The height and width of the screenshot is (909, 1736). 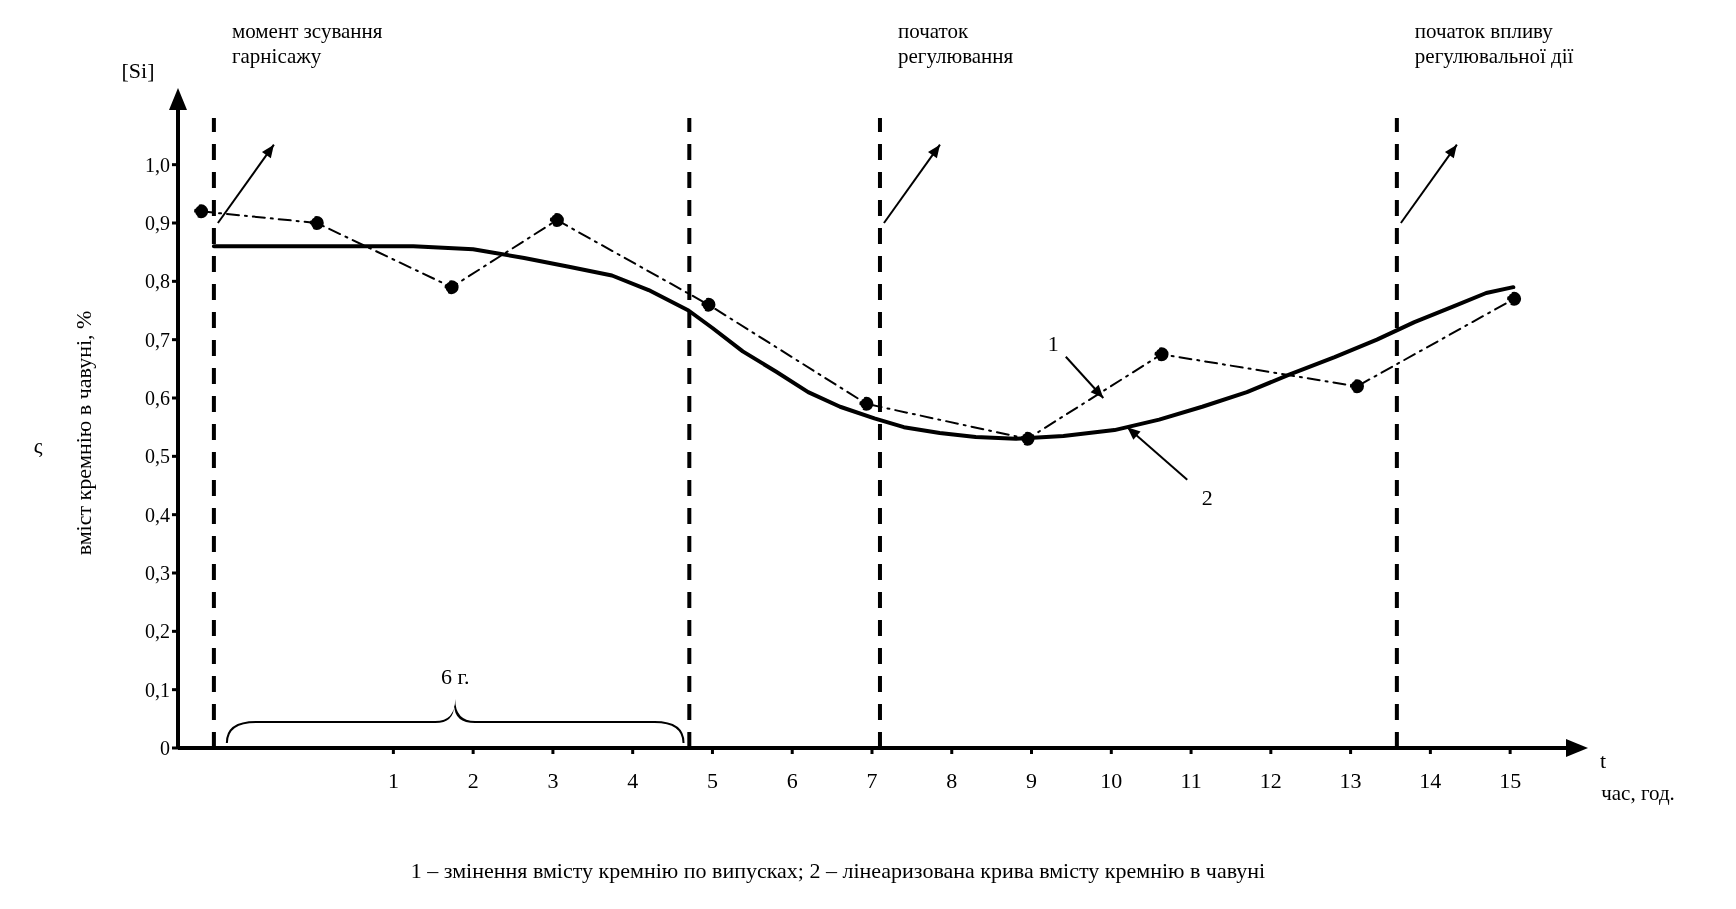 What do you see at coordinates (1638, 793) in the screenshot?
I see `x-axis-title: час, год.` at bounding box center [1638, 793].